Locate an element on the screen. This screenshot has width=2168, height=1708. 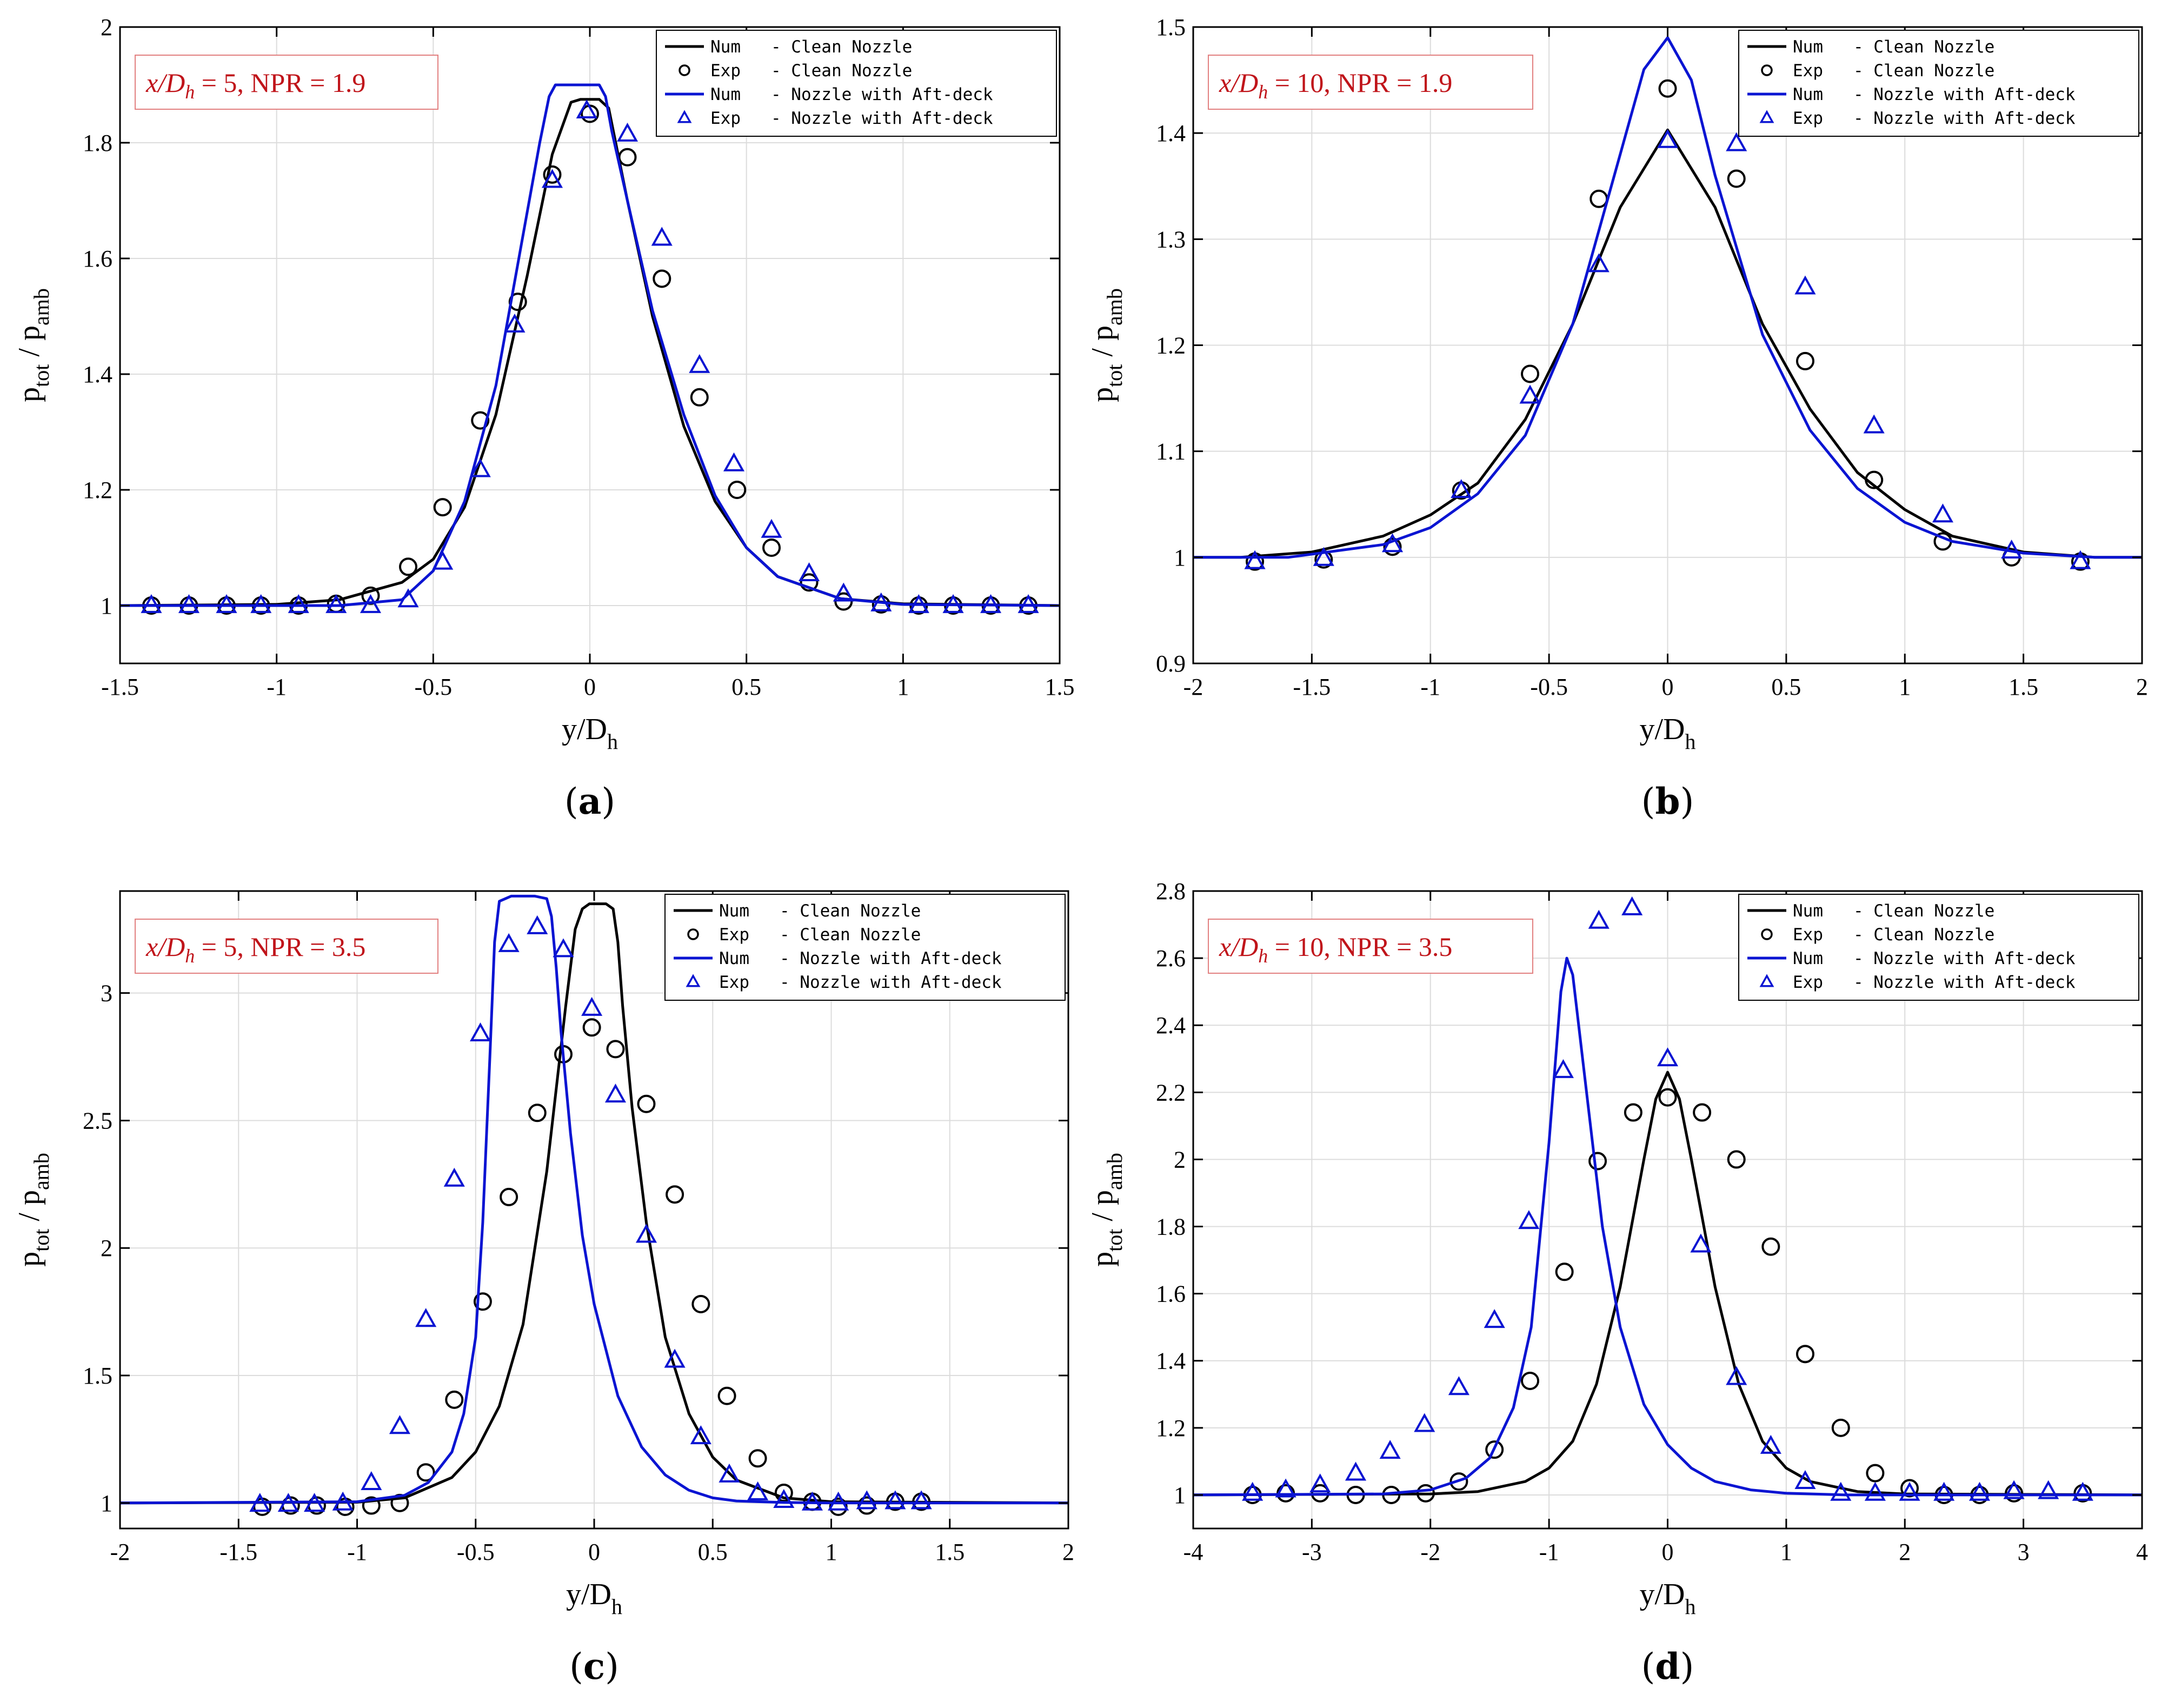
x-axis-label: y/Dh is located at coordinates (1668, 1598).